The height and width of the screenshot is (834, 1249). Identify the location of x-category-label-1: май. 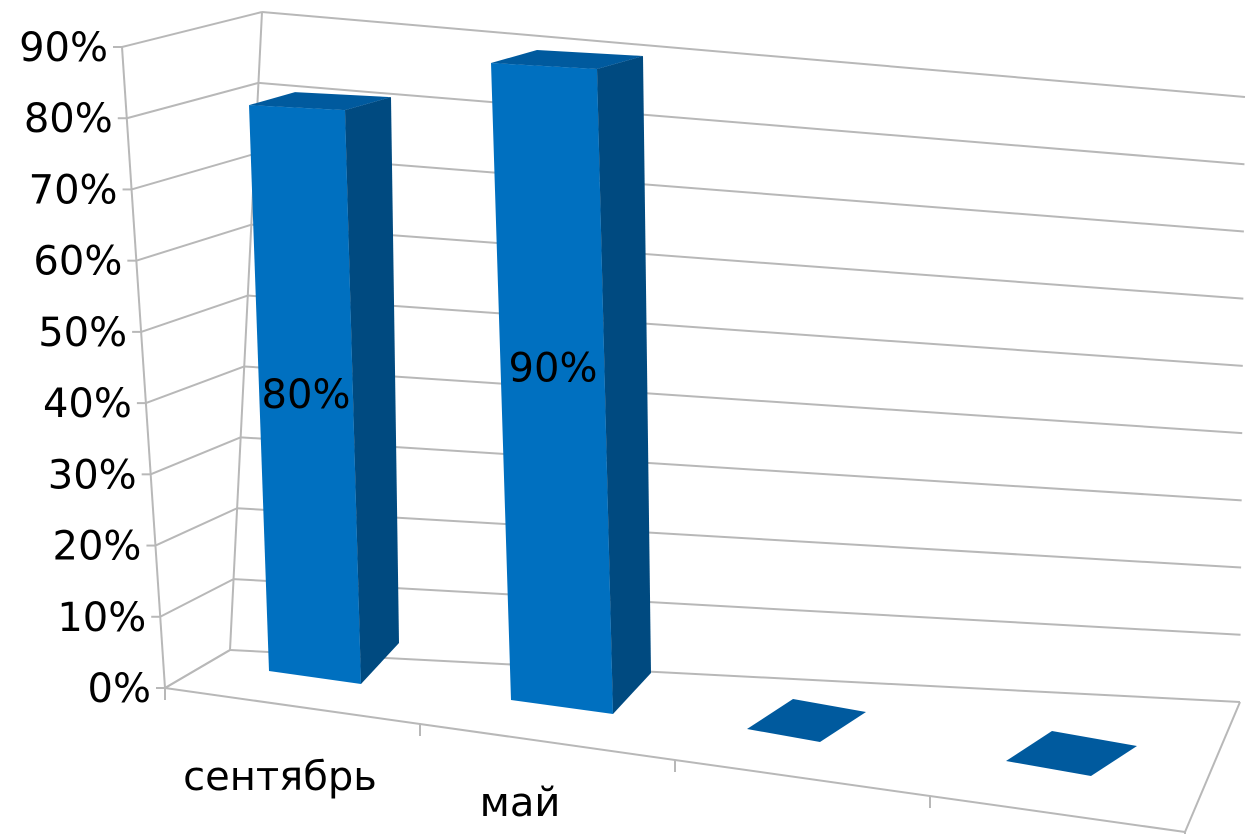
(520, 803).